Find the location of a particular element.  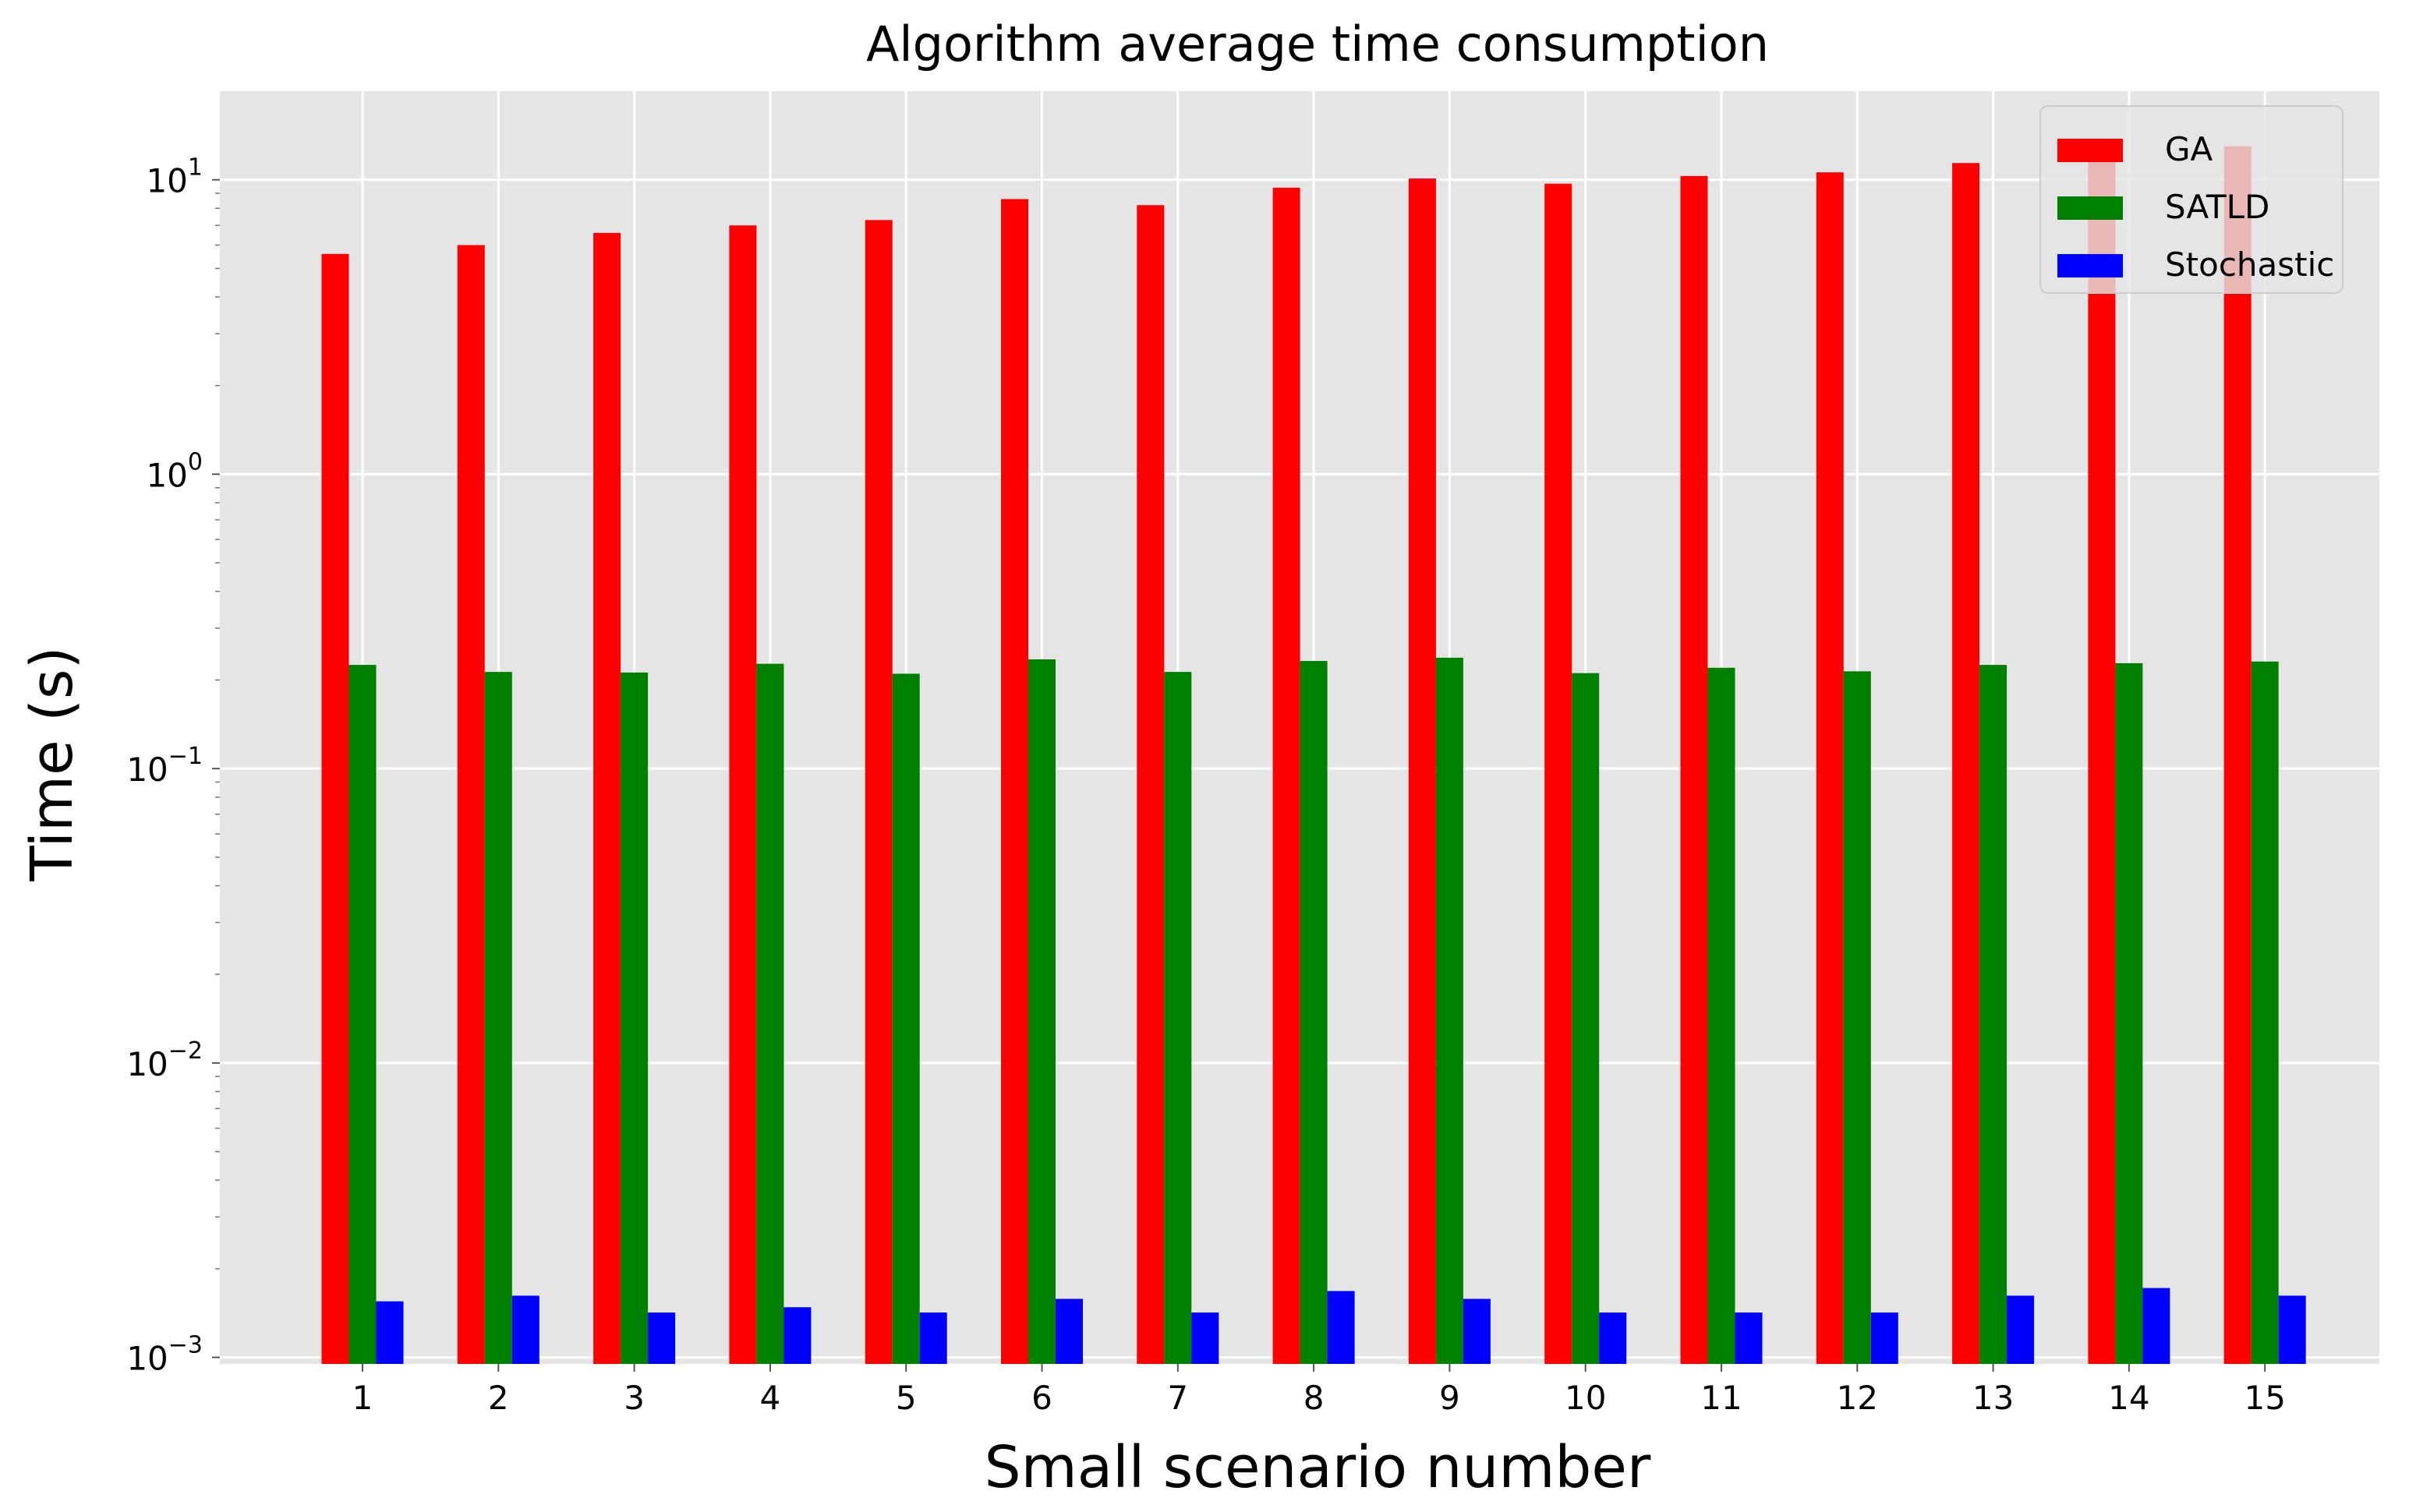

x-axis-label: Small scenario number is located at coordinates (1318, 1467).